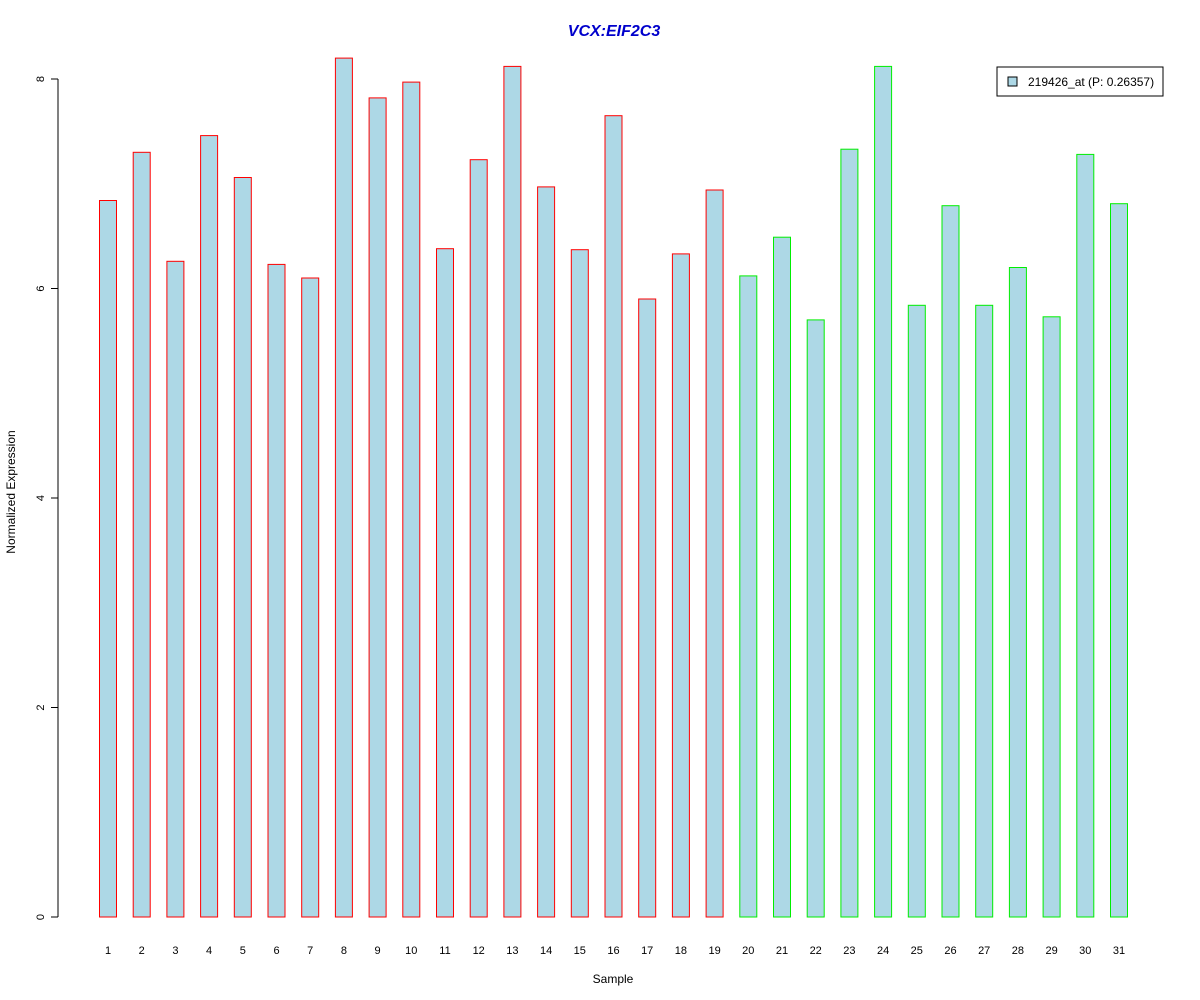 The height and width of the screenshot is (1000, 1200). I want to click on x-tick-label: 17, so click(647, 951).